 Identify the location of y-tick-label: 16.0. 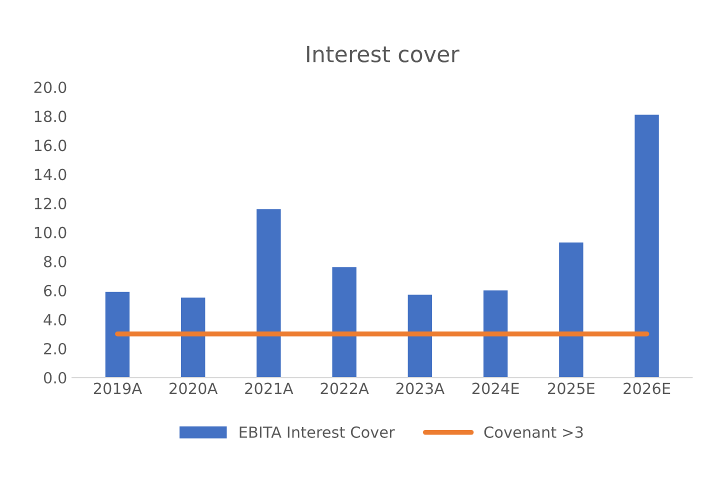
(50, 146).